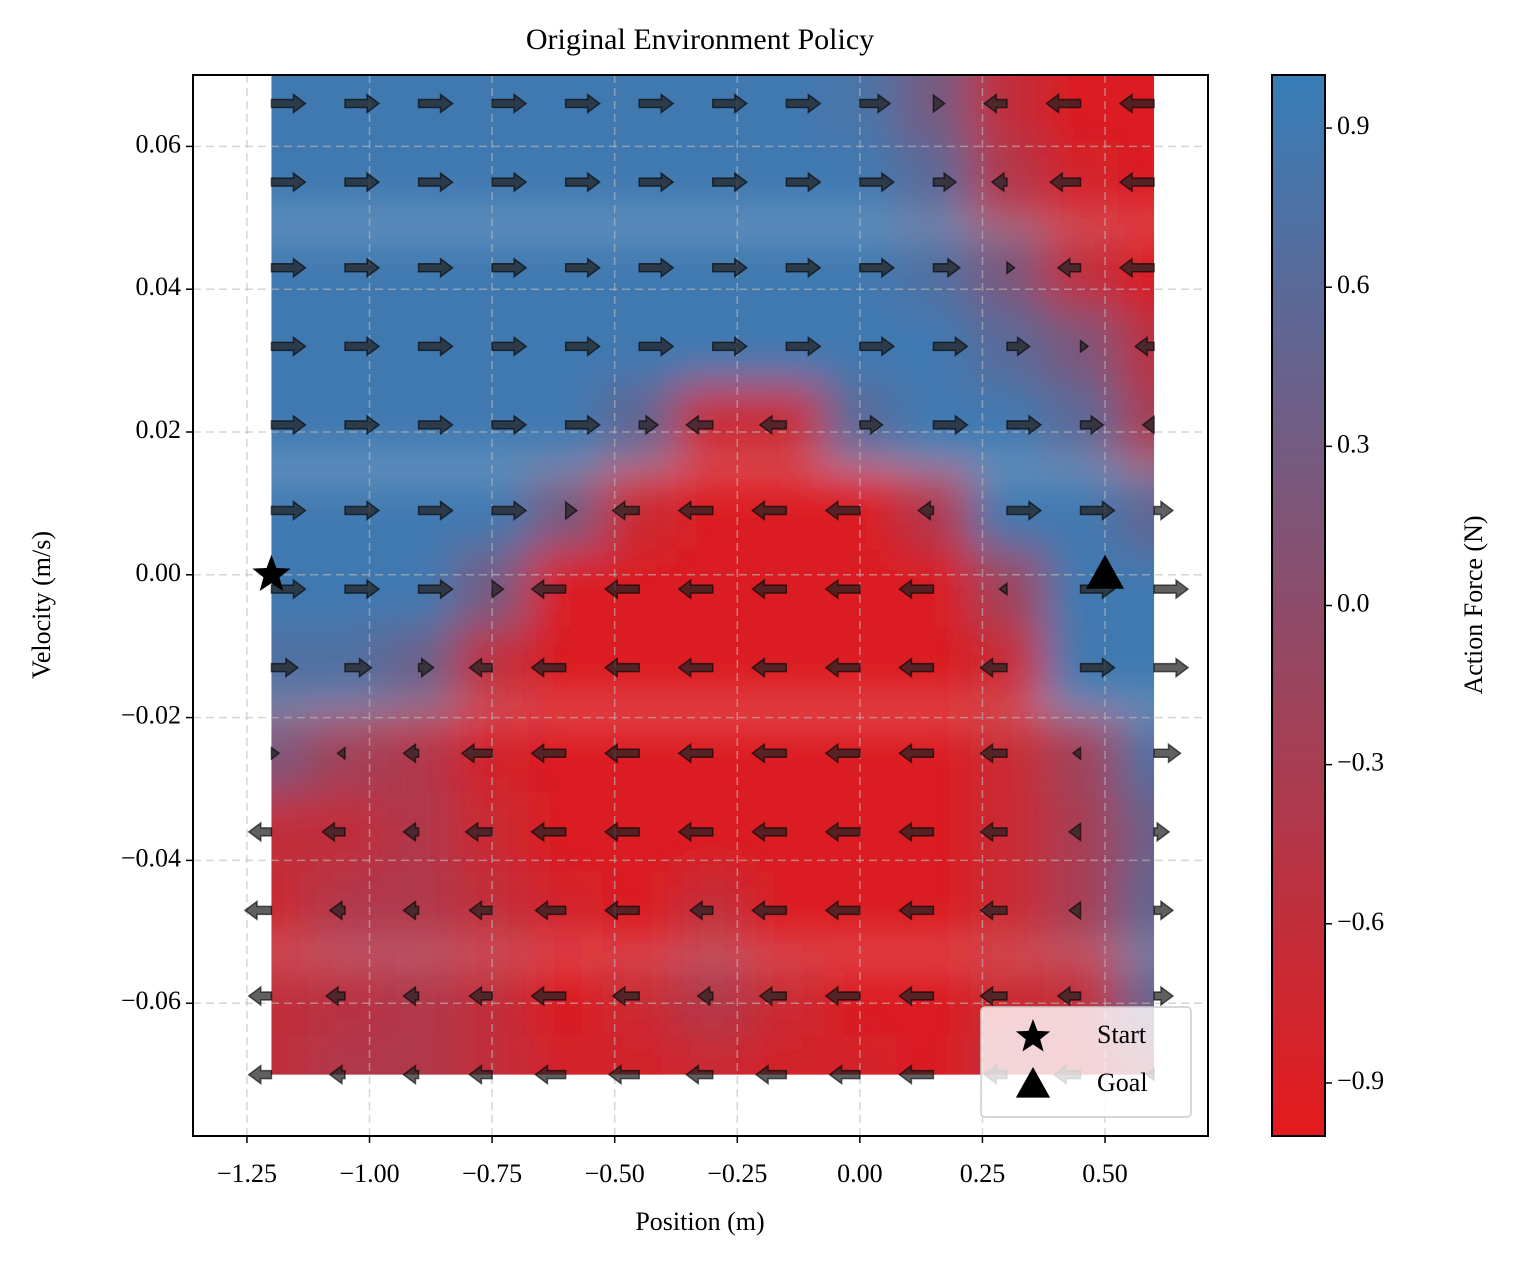 This screenshot has height=1275, width=1522. What do you see at coordinates (151, 1000) in the screenshot?
I see `y-tick-label: −0.06` at bounding box center [151, 1000].